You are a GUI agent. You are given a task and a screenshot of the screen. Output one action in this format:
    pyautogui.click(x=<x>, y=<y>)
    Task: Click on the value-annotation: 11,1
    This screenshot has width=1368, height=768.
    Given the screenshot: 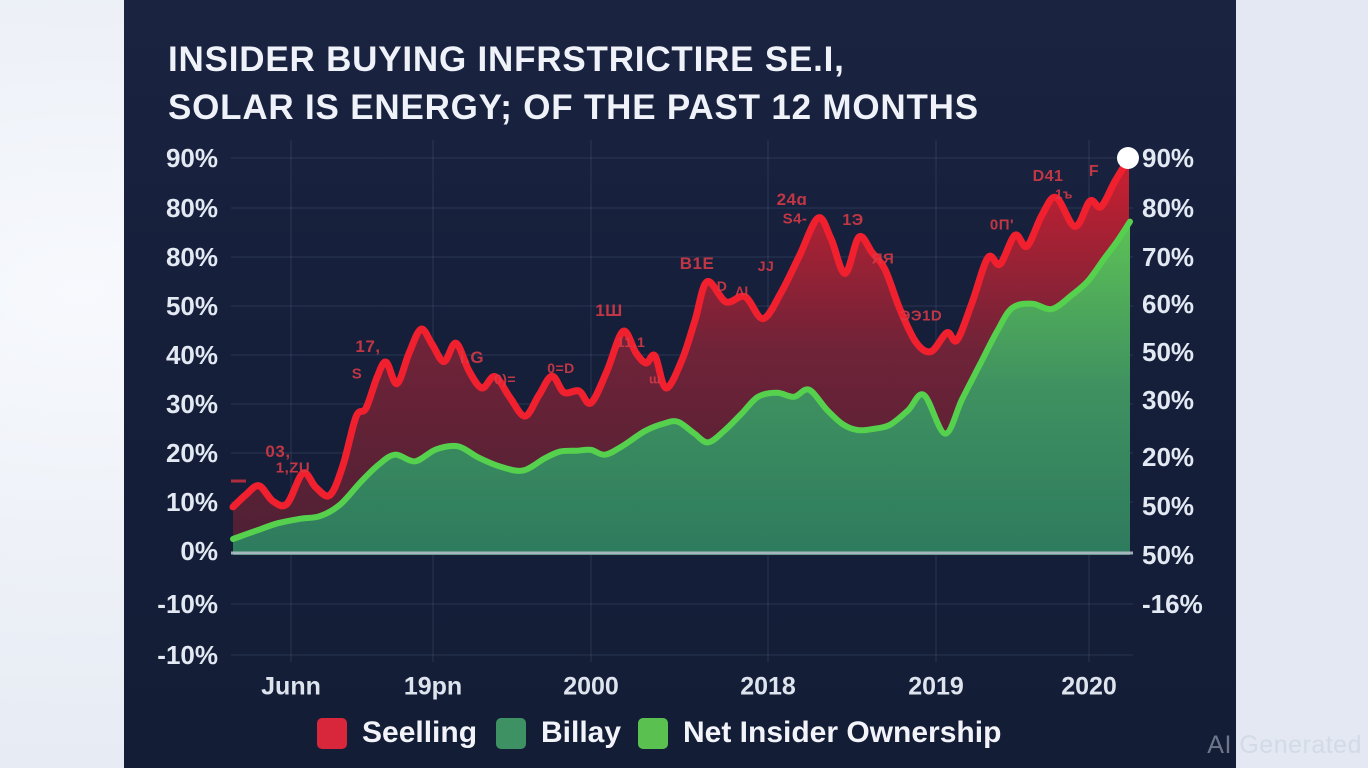 What is the action you would take?
    pyautogui.click(x=631, y=342)
    